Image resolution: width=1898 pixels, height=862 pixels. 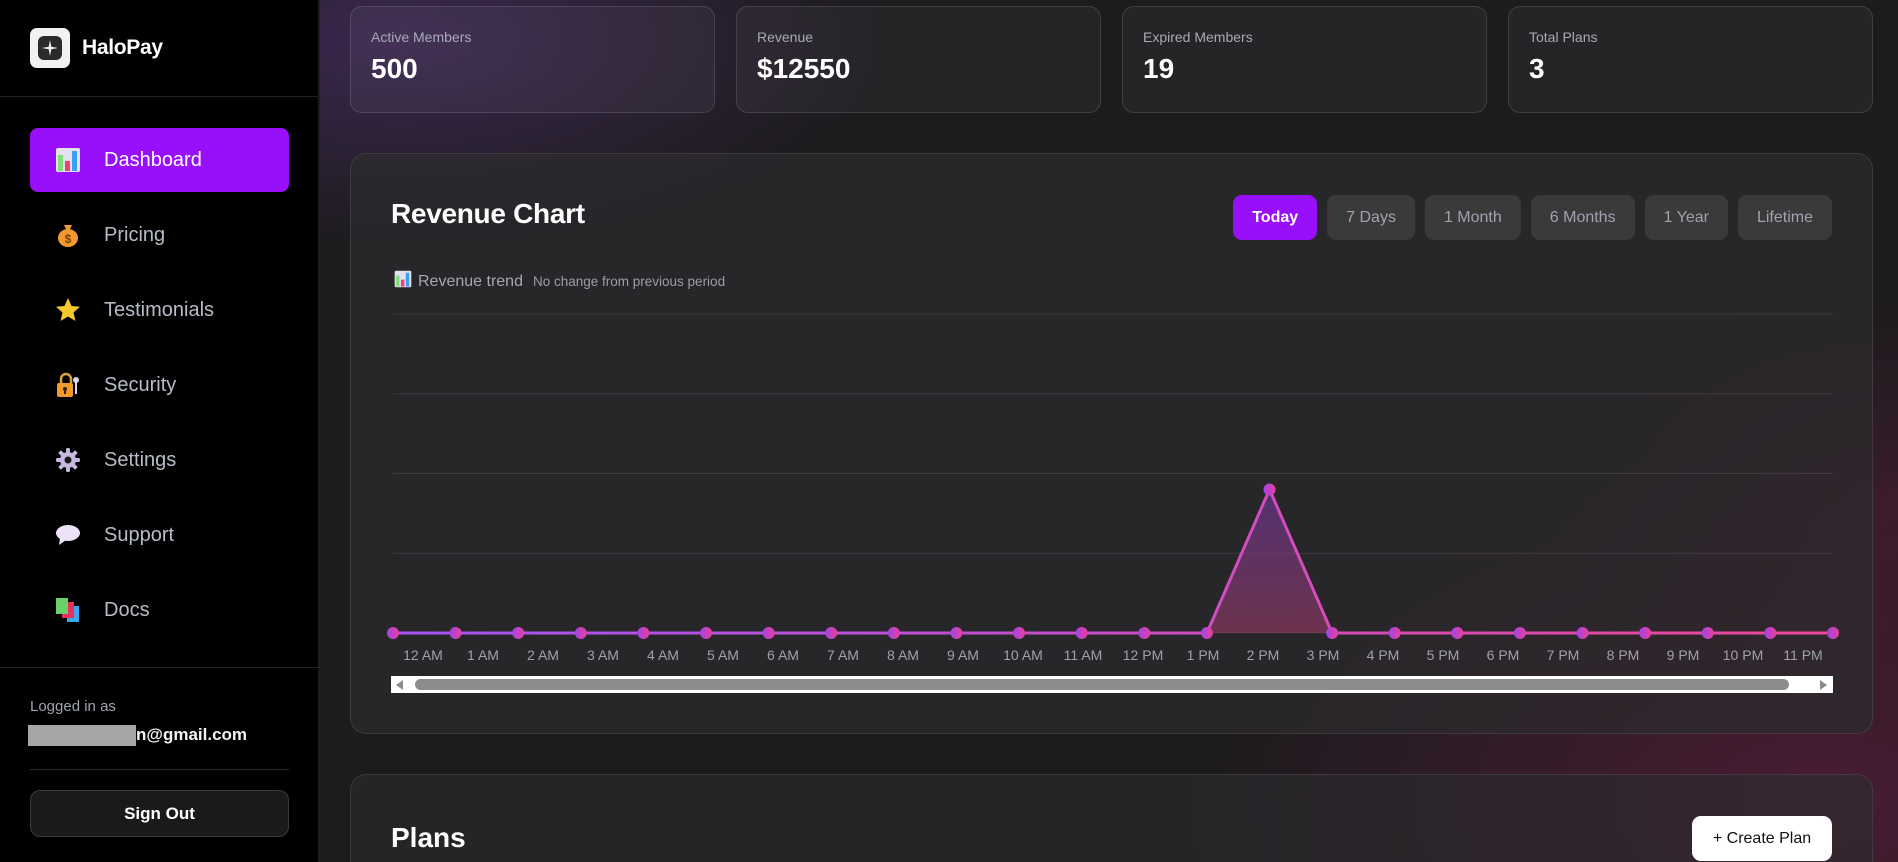 I want to click on sidebar-item-label: Settings, so click(x=140, y=459).